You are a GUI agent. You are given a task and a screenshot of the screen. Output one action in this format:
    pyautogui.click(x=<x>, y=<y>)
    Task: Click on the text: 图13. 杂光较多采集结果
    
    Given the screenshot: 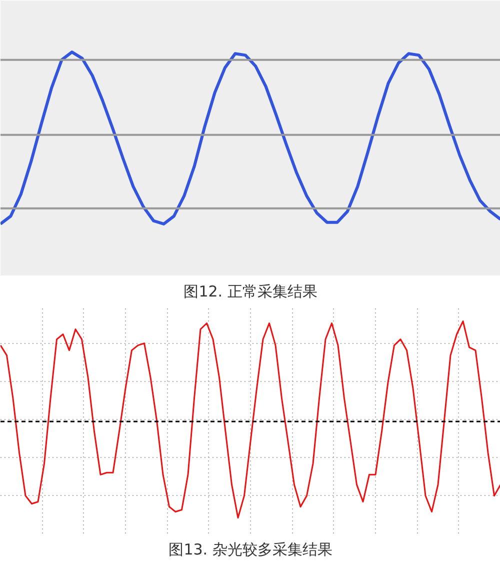 What is the action you would take?
    pyautogui.click(x=250, y=549)
    